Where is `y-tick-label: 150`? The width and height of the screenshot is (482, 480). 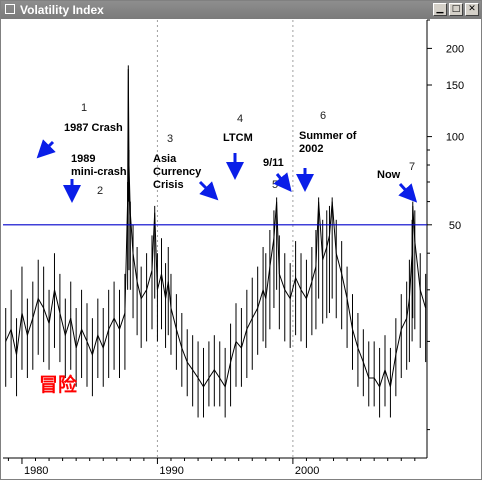 y-tick-label: 150 is located at coordinates (455, 86).